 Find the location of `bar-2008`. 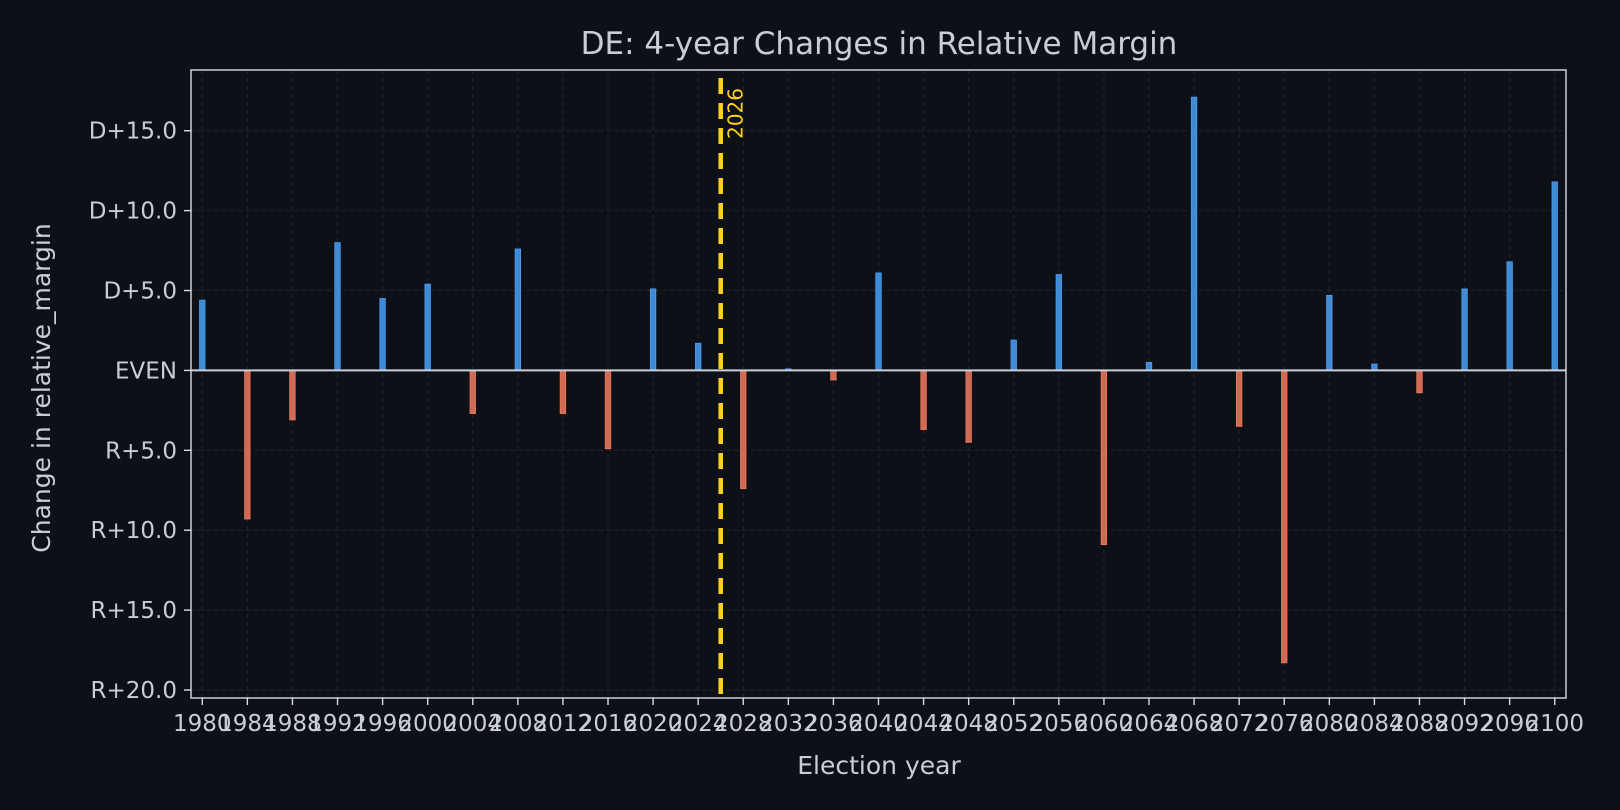

bar-2008 is located at coordinates (517, 309).